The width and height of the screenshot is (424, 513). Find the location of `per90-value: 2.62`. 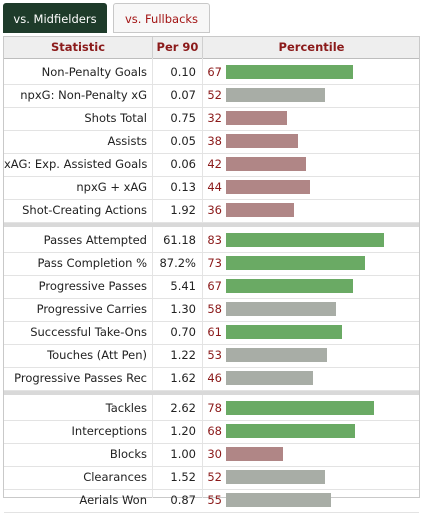

per90-value: 2.62 is located at coordinates (183, 408).